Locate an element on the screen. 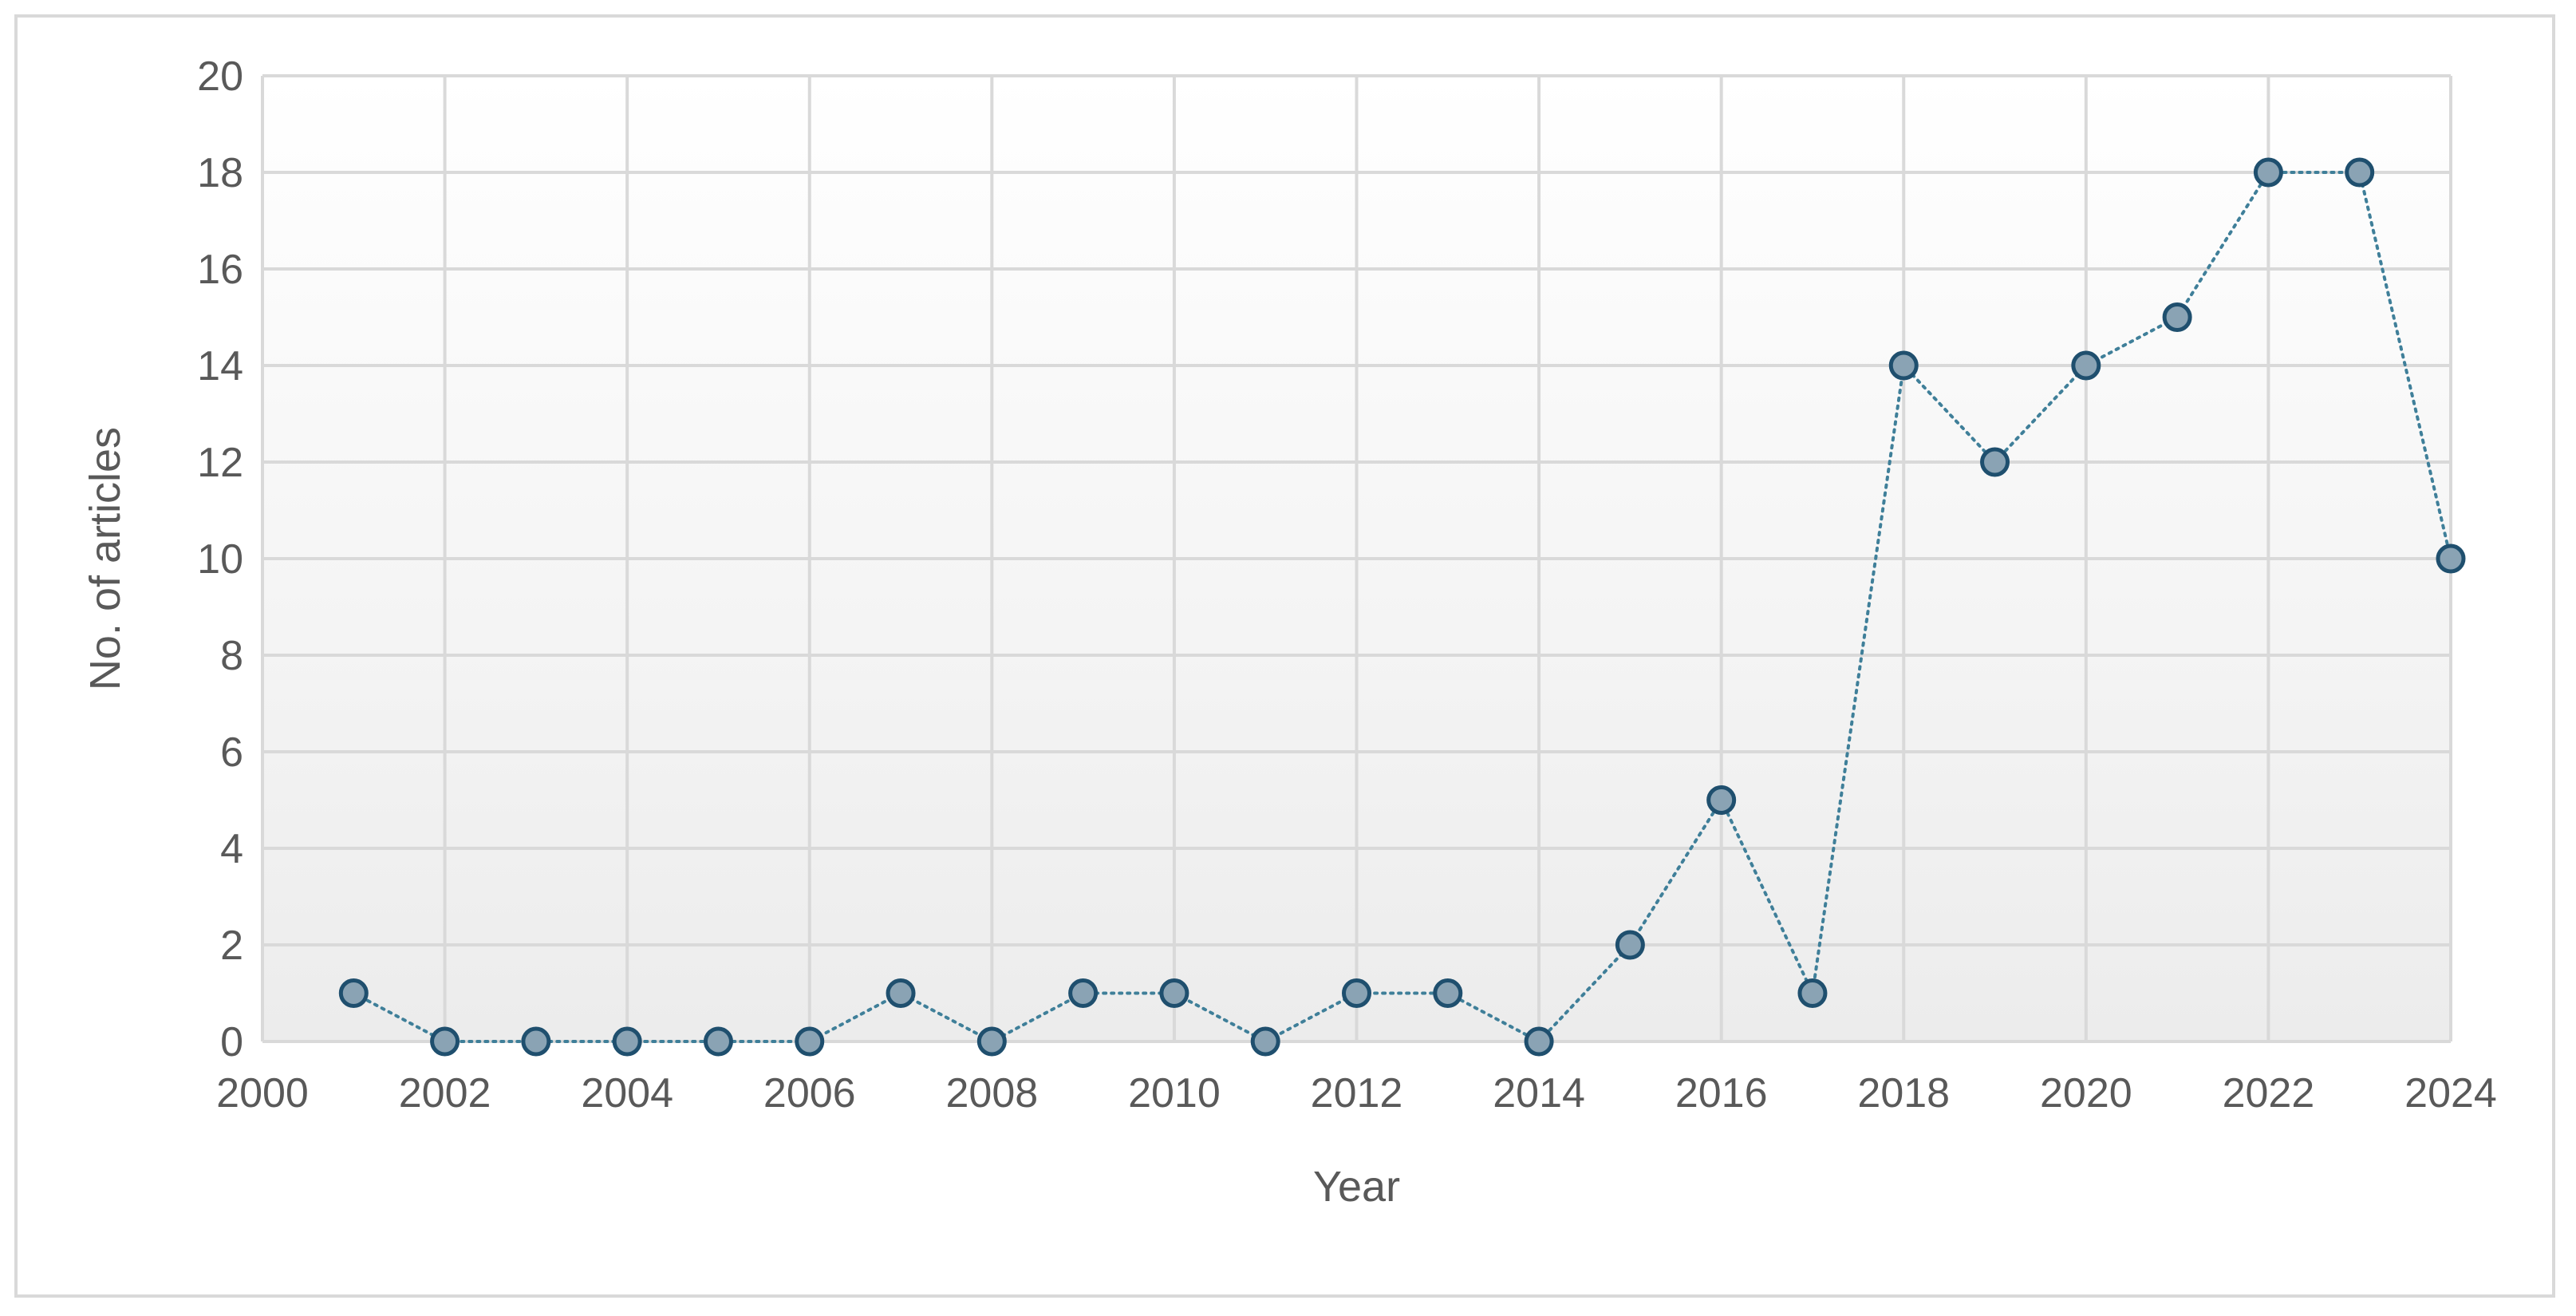 The height and width of the screenshot is (1316, 2576). y-tick-label: 16 is located at coordinates (220, 270).